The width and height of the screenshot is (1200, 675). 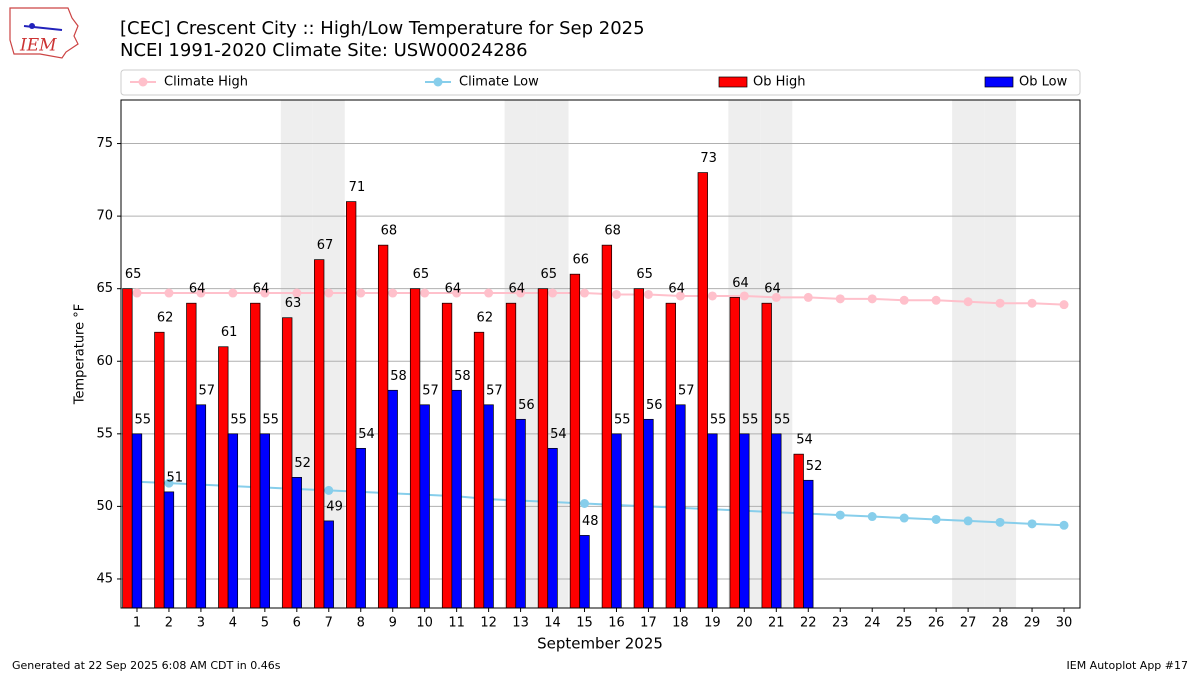 I want to click on x-tick-label: 6, so click(x=297, y=623).